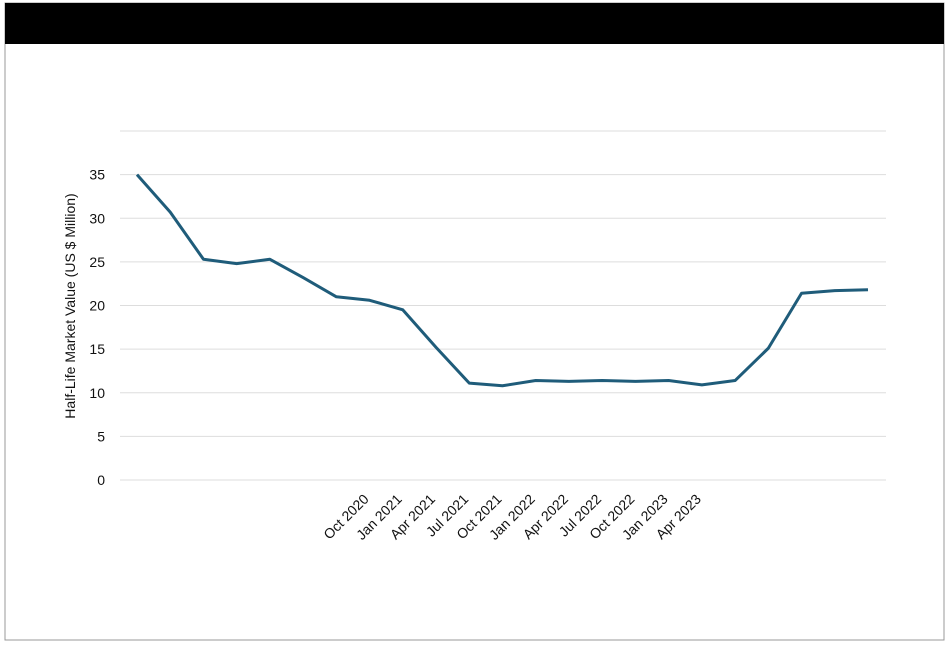  What do you see at coordinates (97, 175) in the screenshot?
I see `y-tick-label: 35` at bounding box center [97, 175].